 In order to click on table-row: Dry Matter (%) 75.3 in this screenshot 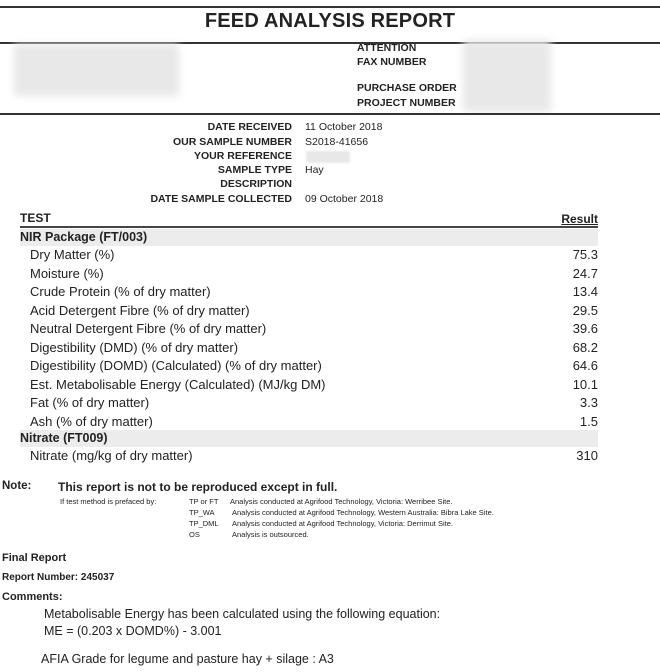, I will do `click(314, 255)`.